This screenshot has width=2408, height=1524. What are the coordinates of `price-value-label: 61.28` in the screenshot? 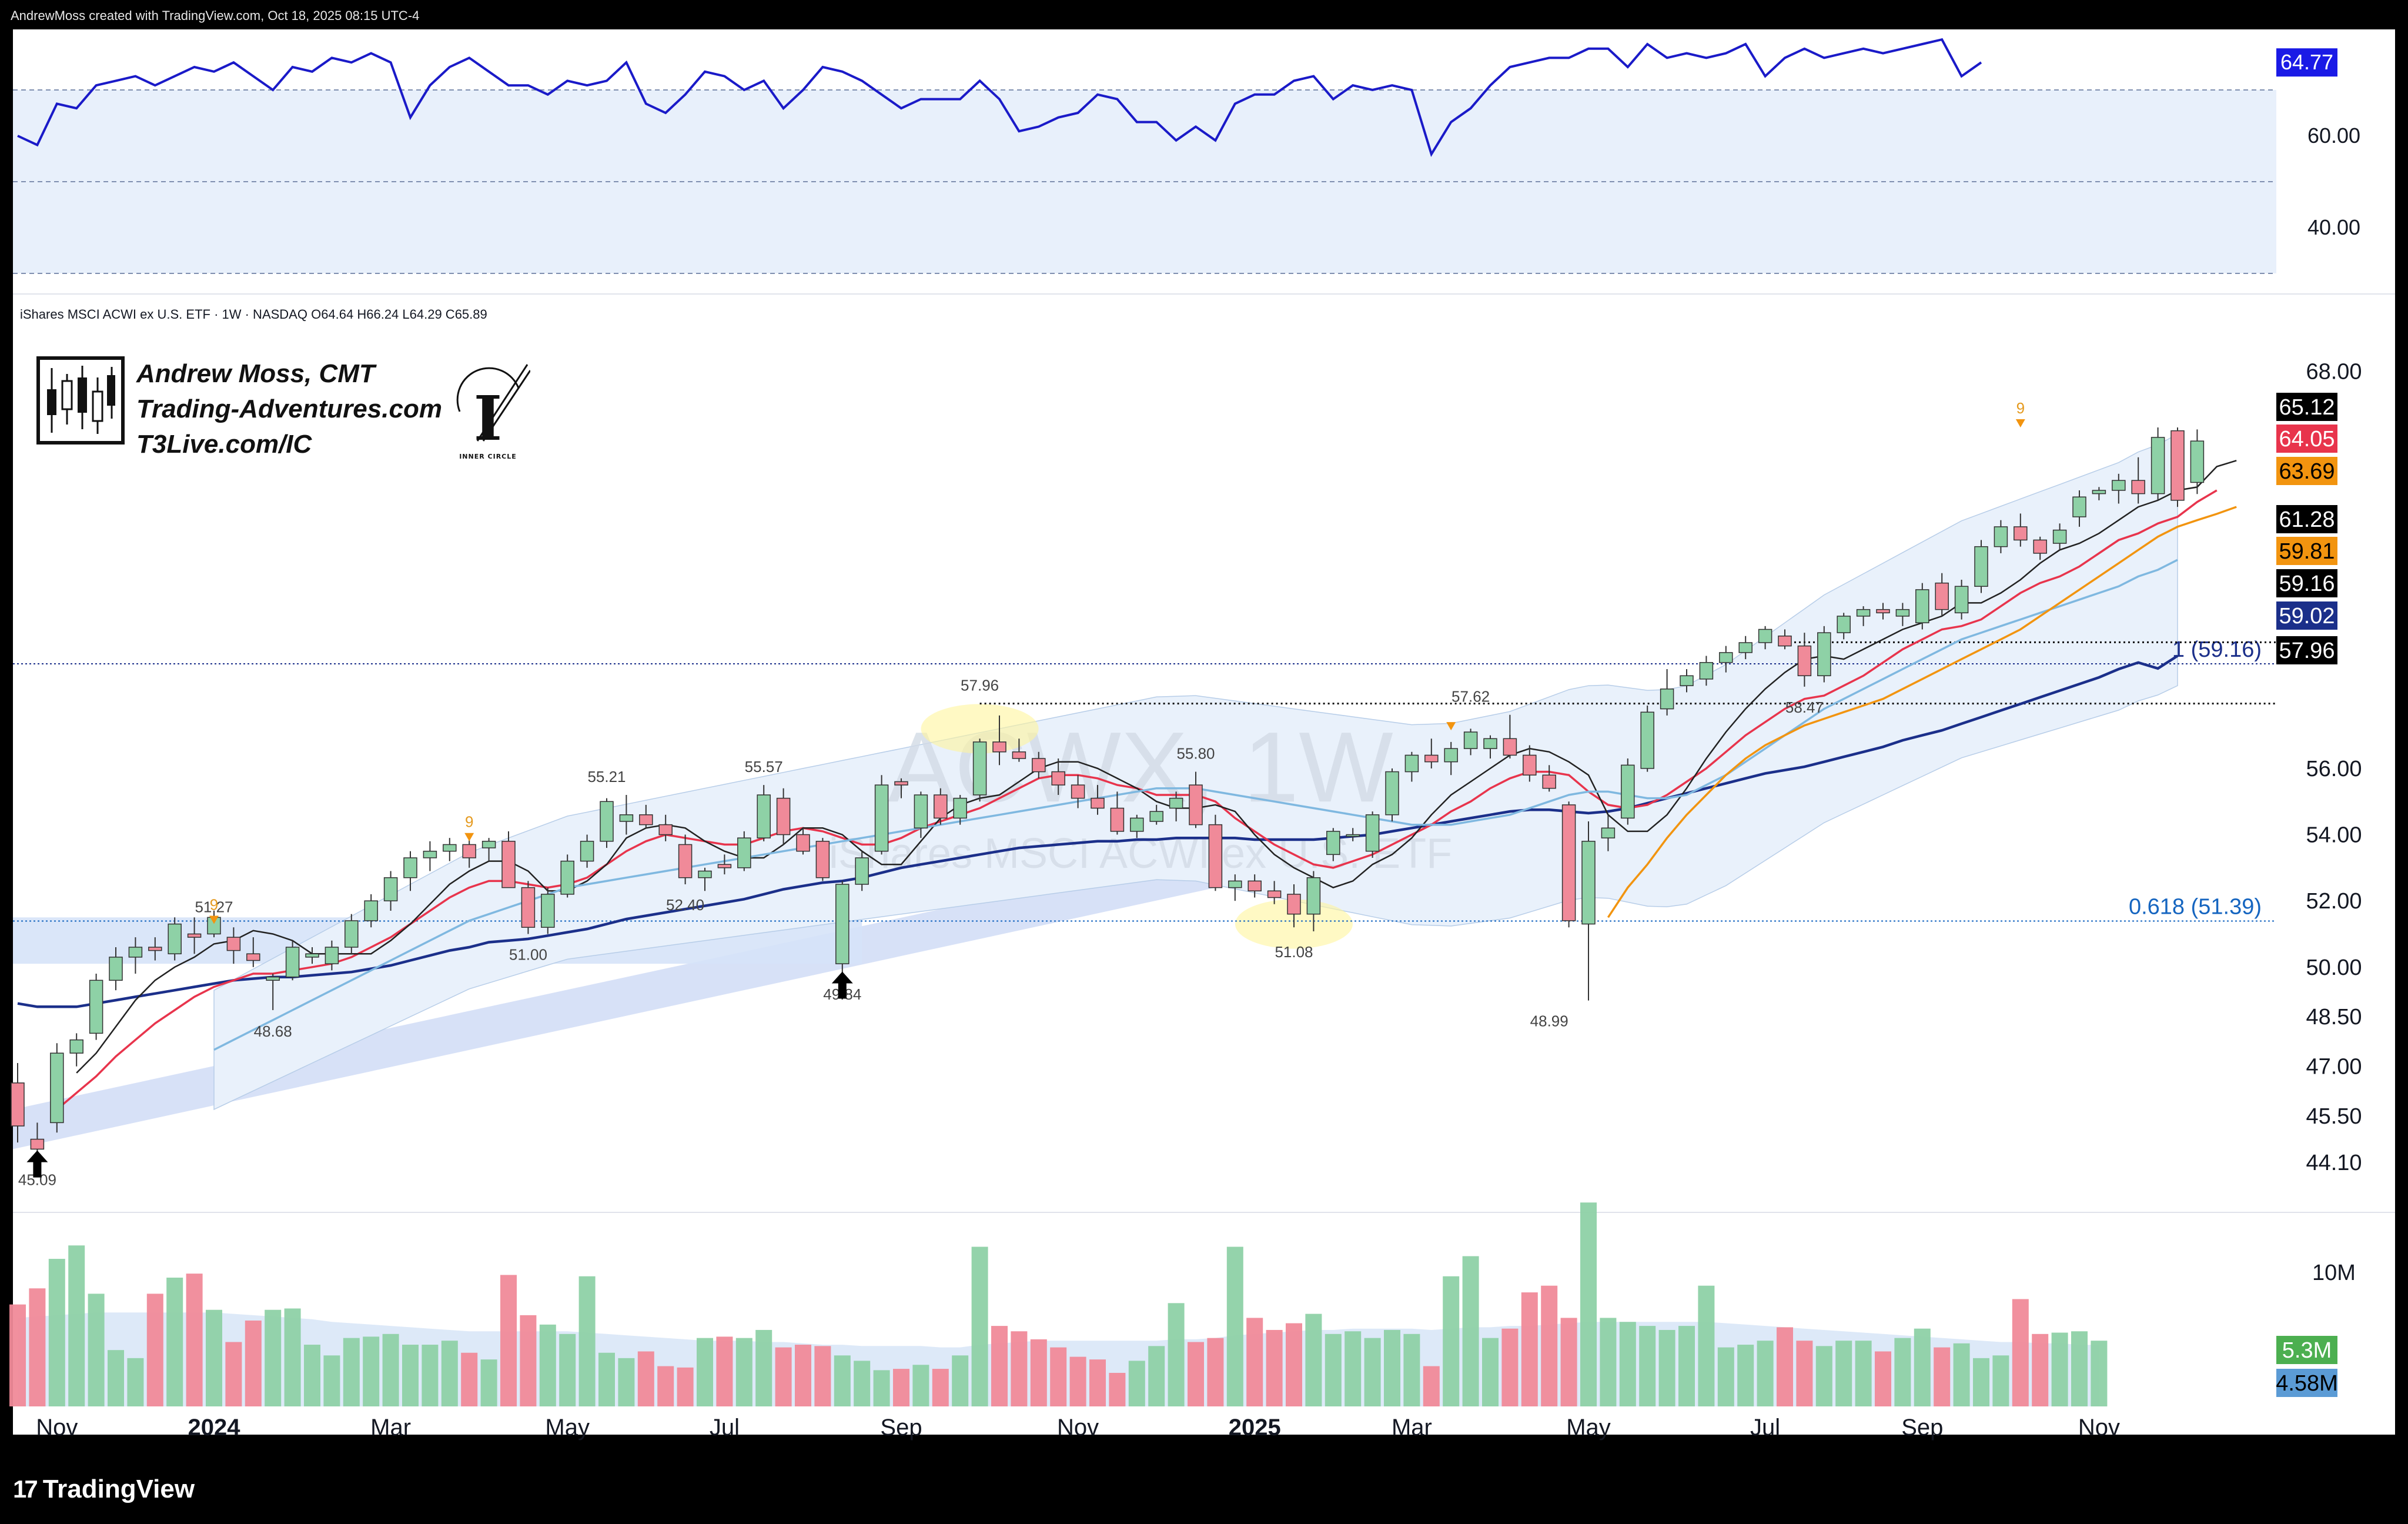 It's located at (2307, 519).